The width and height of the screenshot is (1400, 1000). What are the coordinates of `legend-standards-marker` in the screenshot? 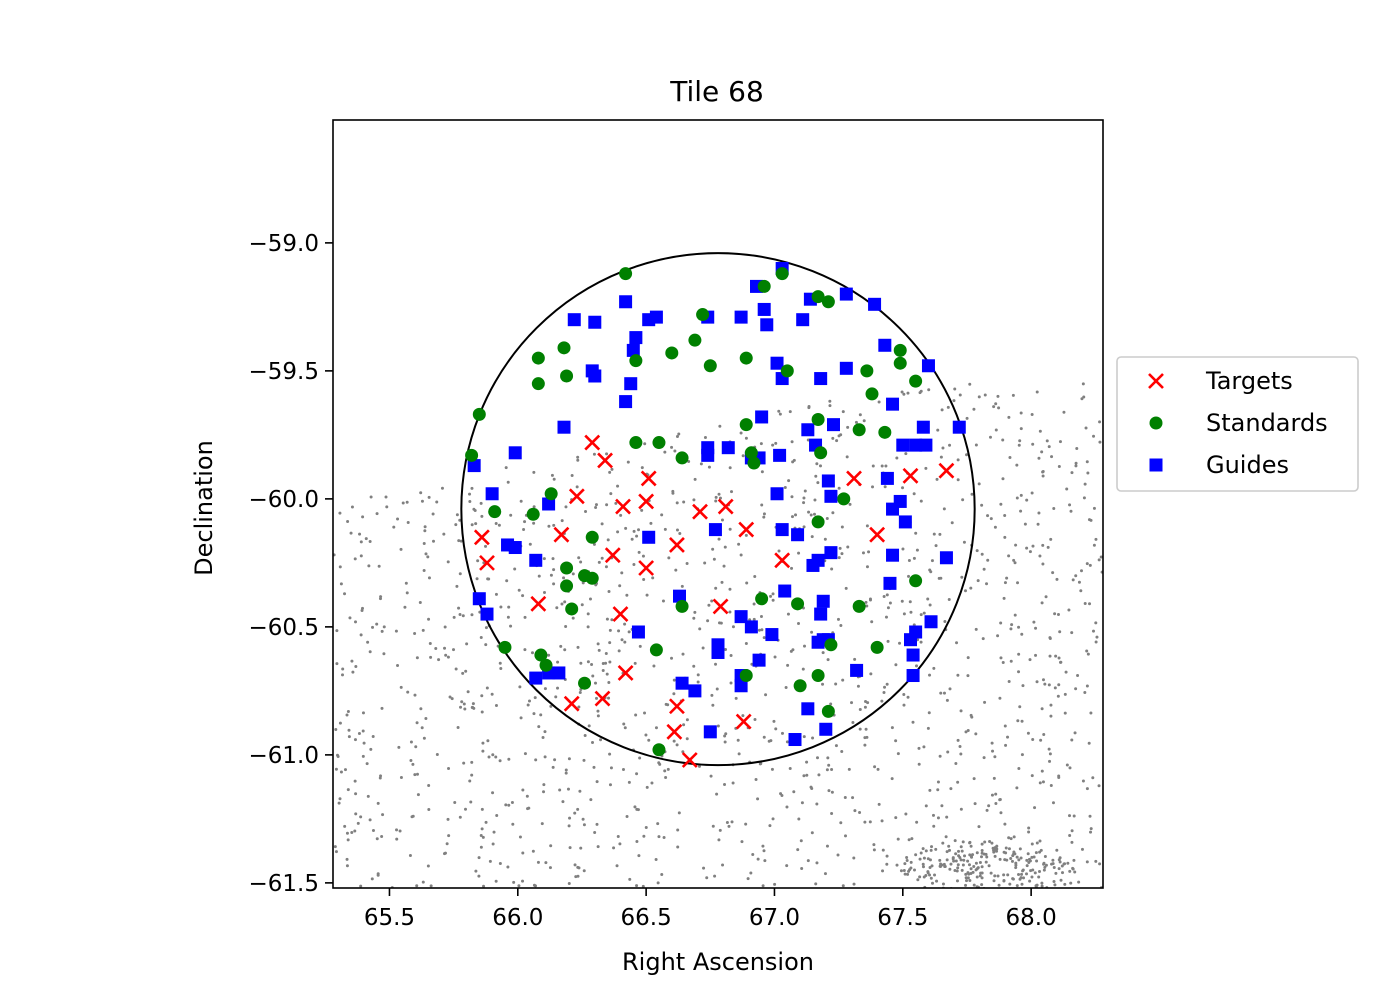 It's located at (1156, 423).